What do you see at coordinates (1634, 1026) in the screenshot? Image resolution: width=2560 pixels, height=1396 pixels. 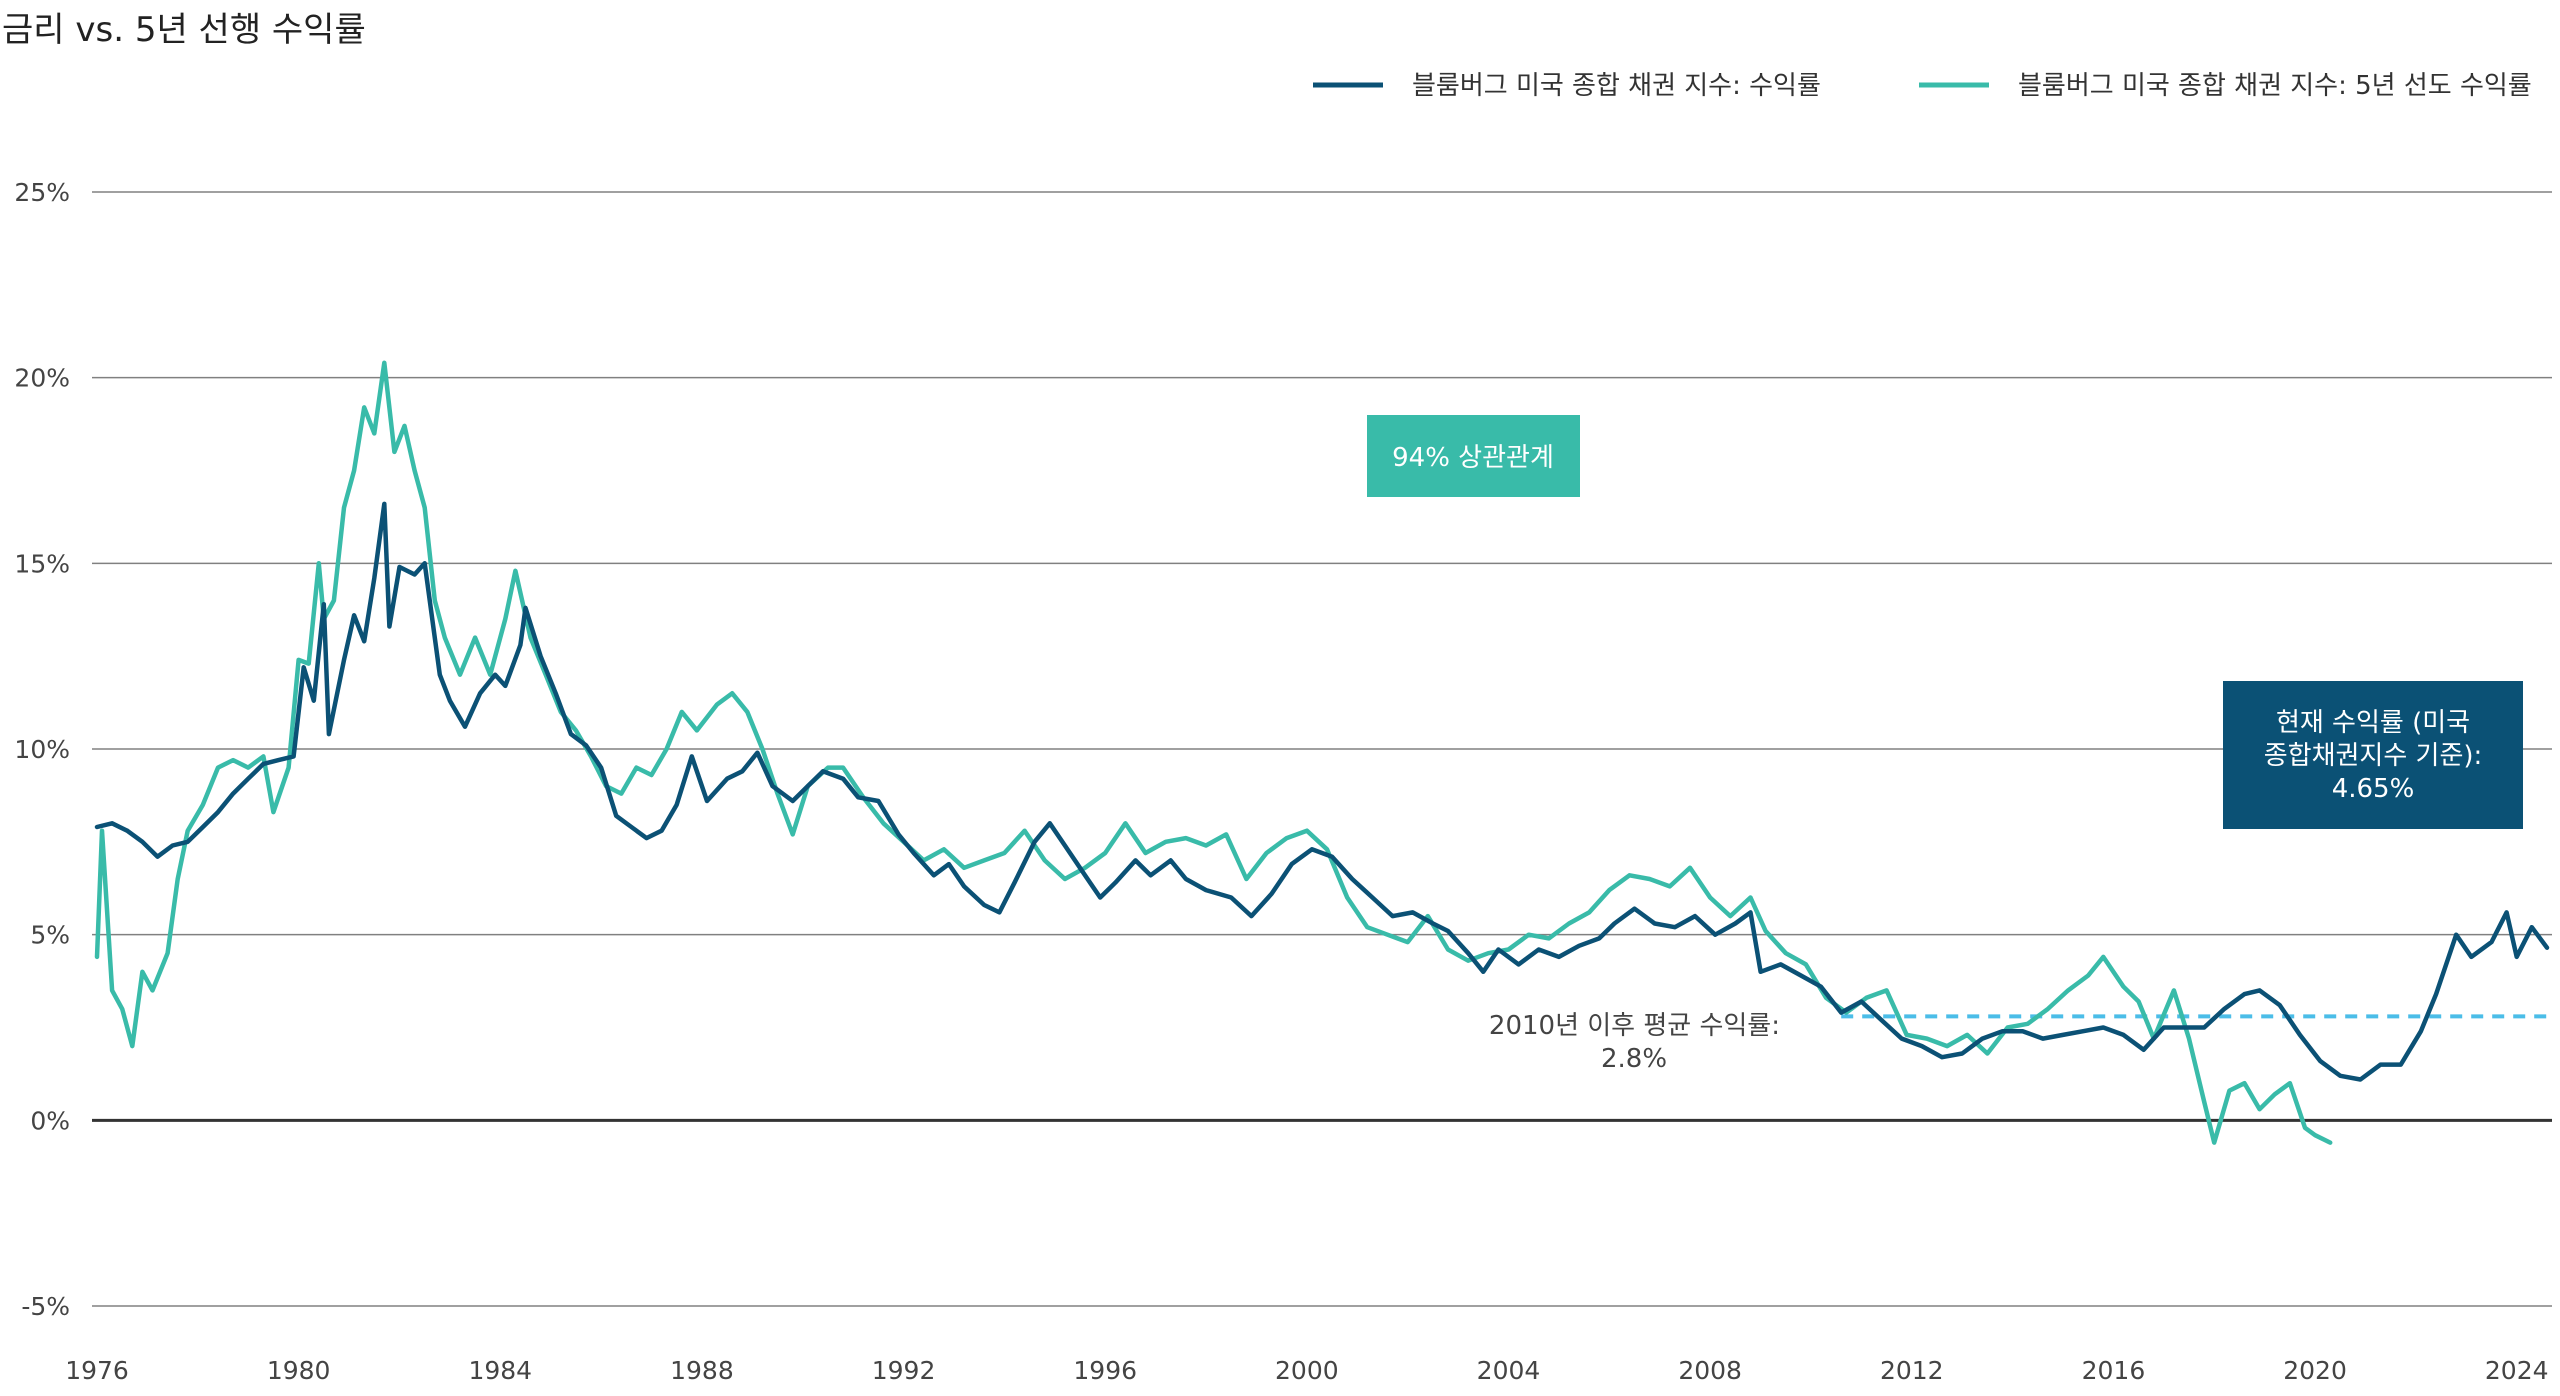 I see `average-label-line-1: 2010년 이후 평균 수익률:` at bounding box center [1634, 1026].